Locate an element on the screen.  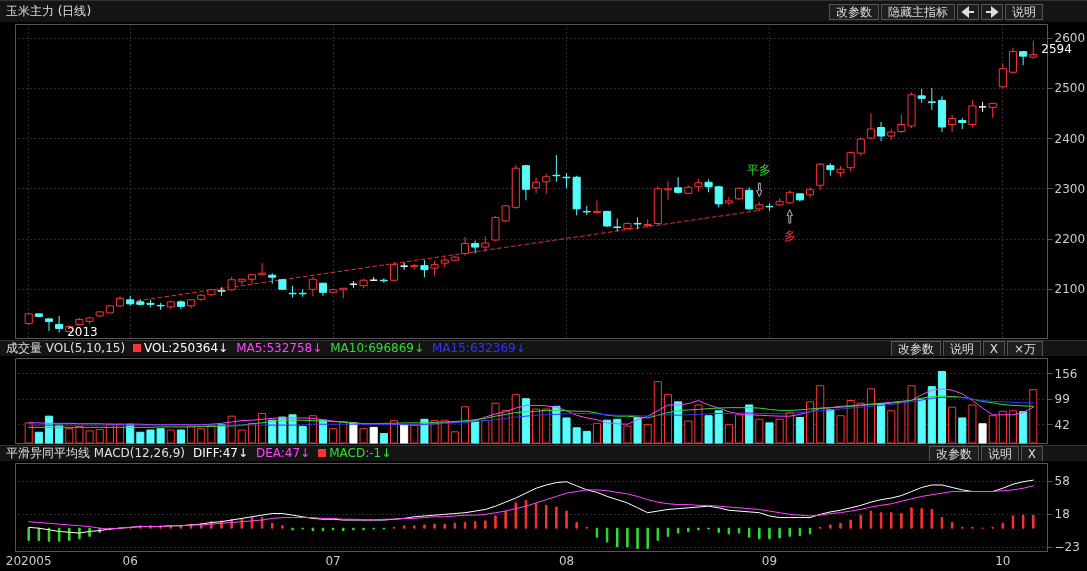
y-tick-label: 2500 is located at coordinates (1070, 88).